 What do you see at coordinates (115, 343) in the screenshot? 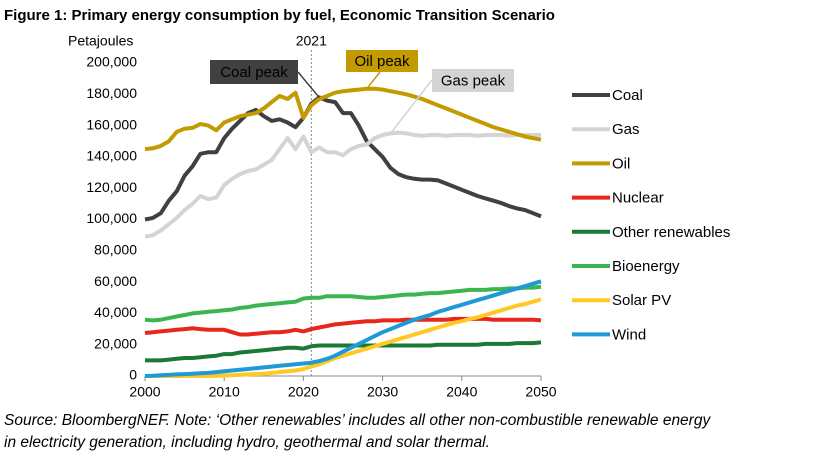
I see `y-tick-label: 20,000` at bounding box center [115, 343].